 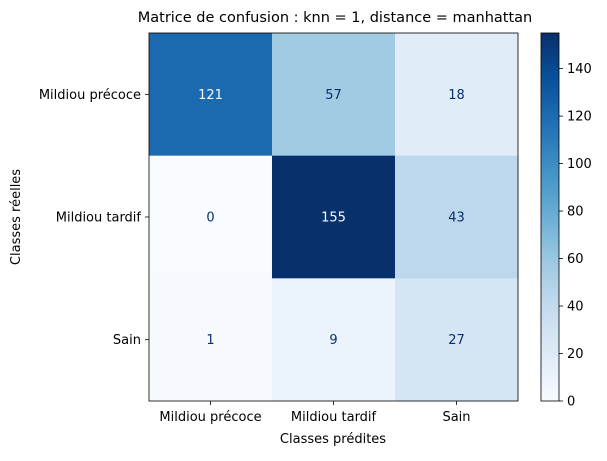 I want to click on colorbar-tick-label: 120, so click(x=579, y=117).